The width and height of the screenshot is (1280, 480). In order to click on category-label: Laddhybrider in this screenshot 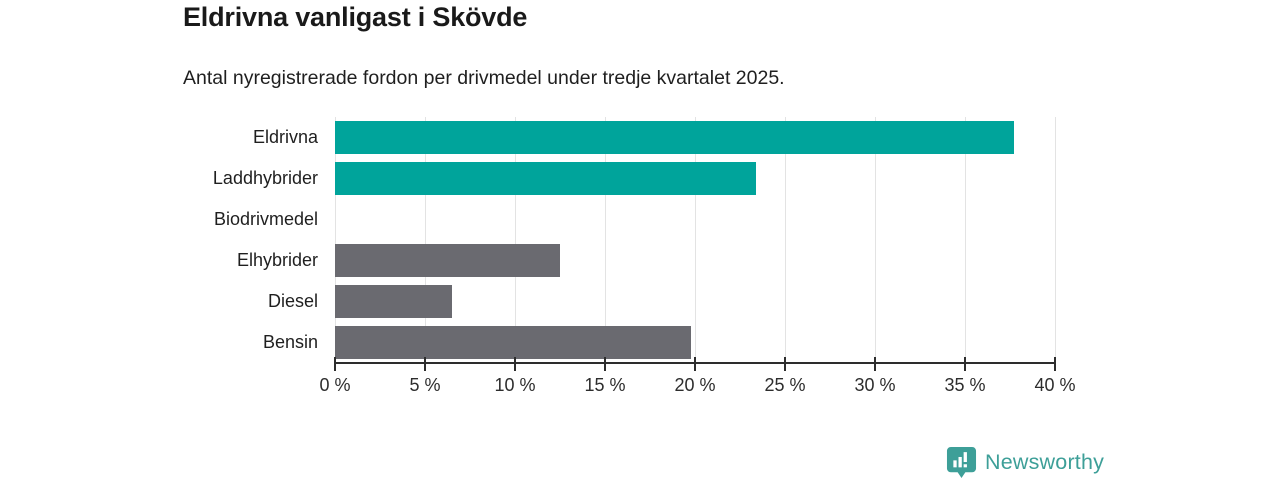, I will do `click(265, 177)`.